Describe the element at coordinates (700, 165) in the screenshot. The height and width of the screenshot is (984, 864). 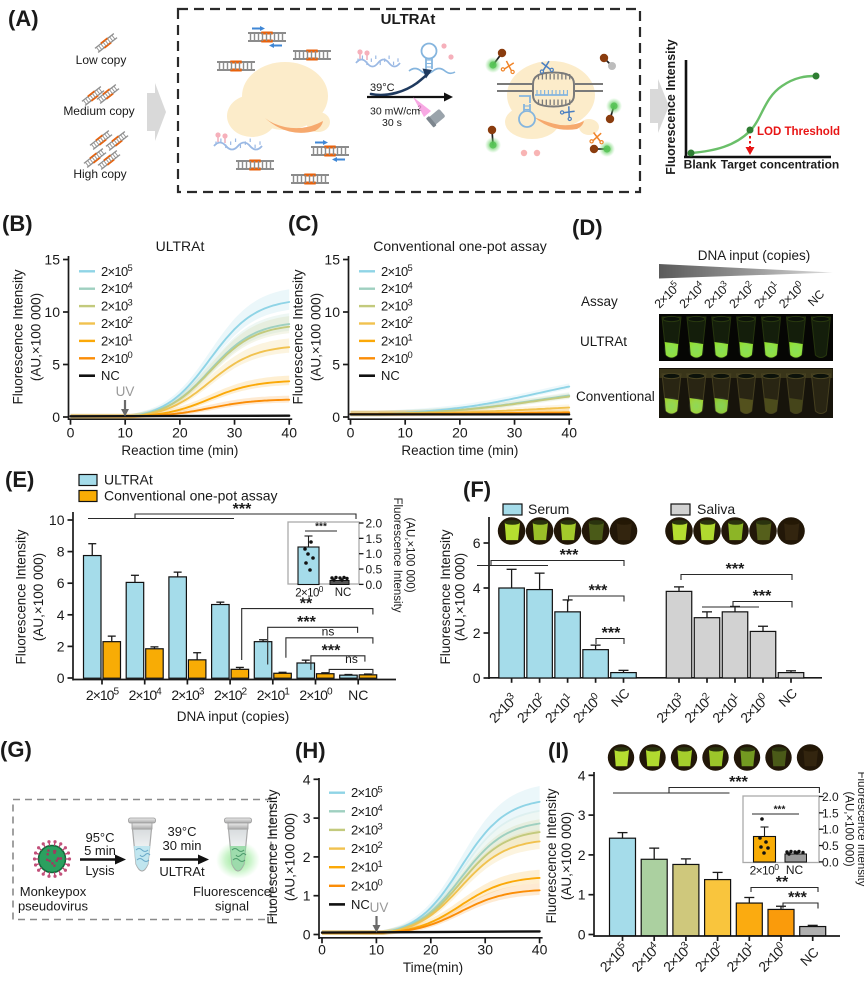
I see `svg-text: Blank` at that location.